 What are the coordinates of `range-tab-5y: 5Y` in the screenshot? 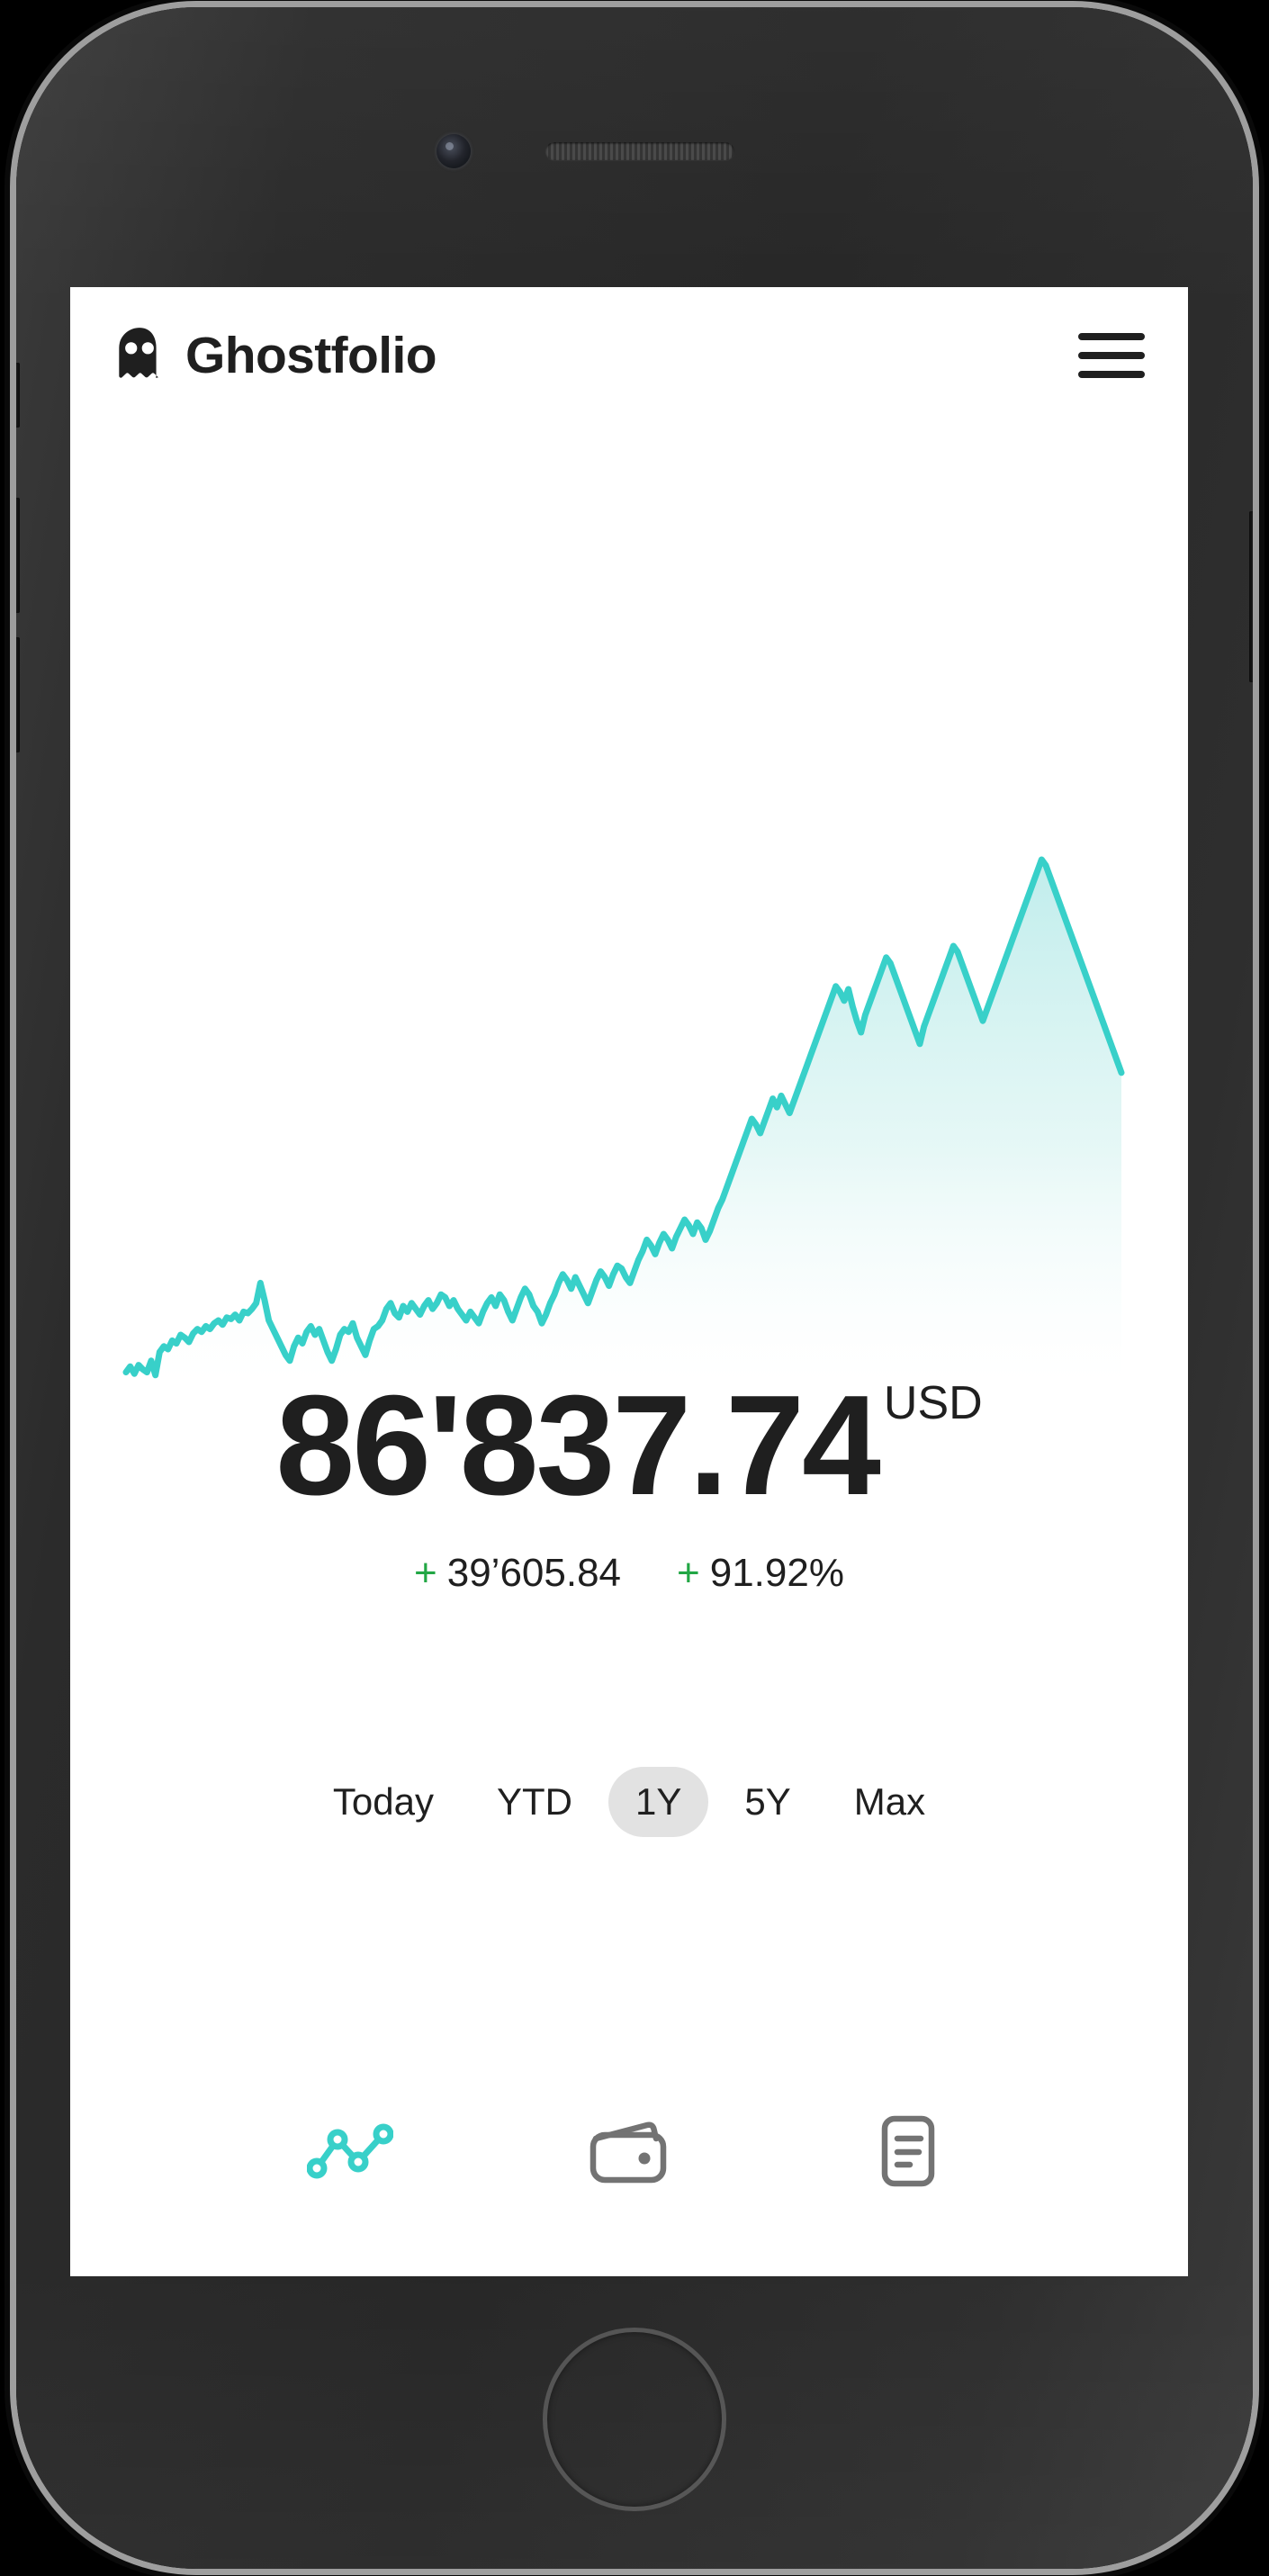 It's located at (768, 1801).